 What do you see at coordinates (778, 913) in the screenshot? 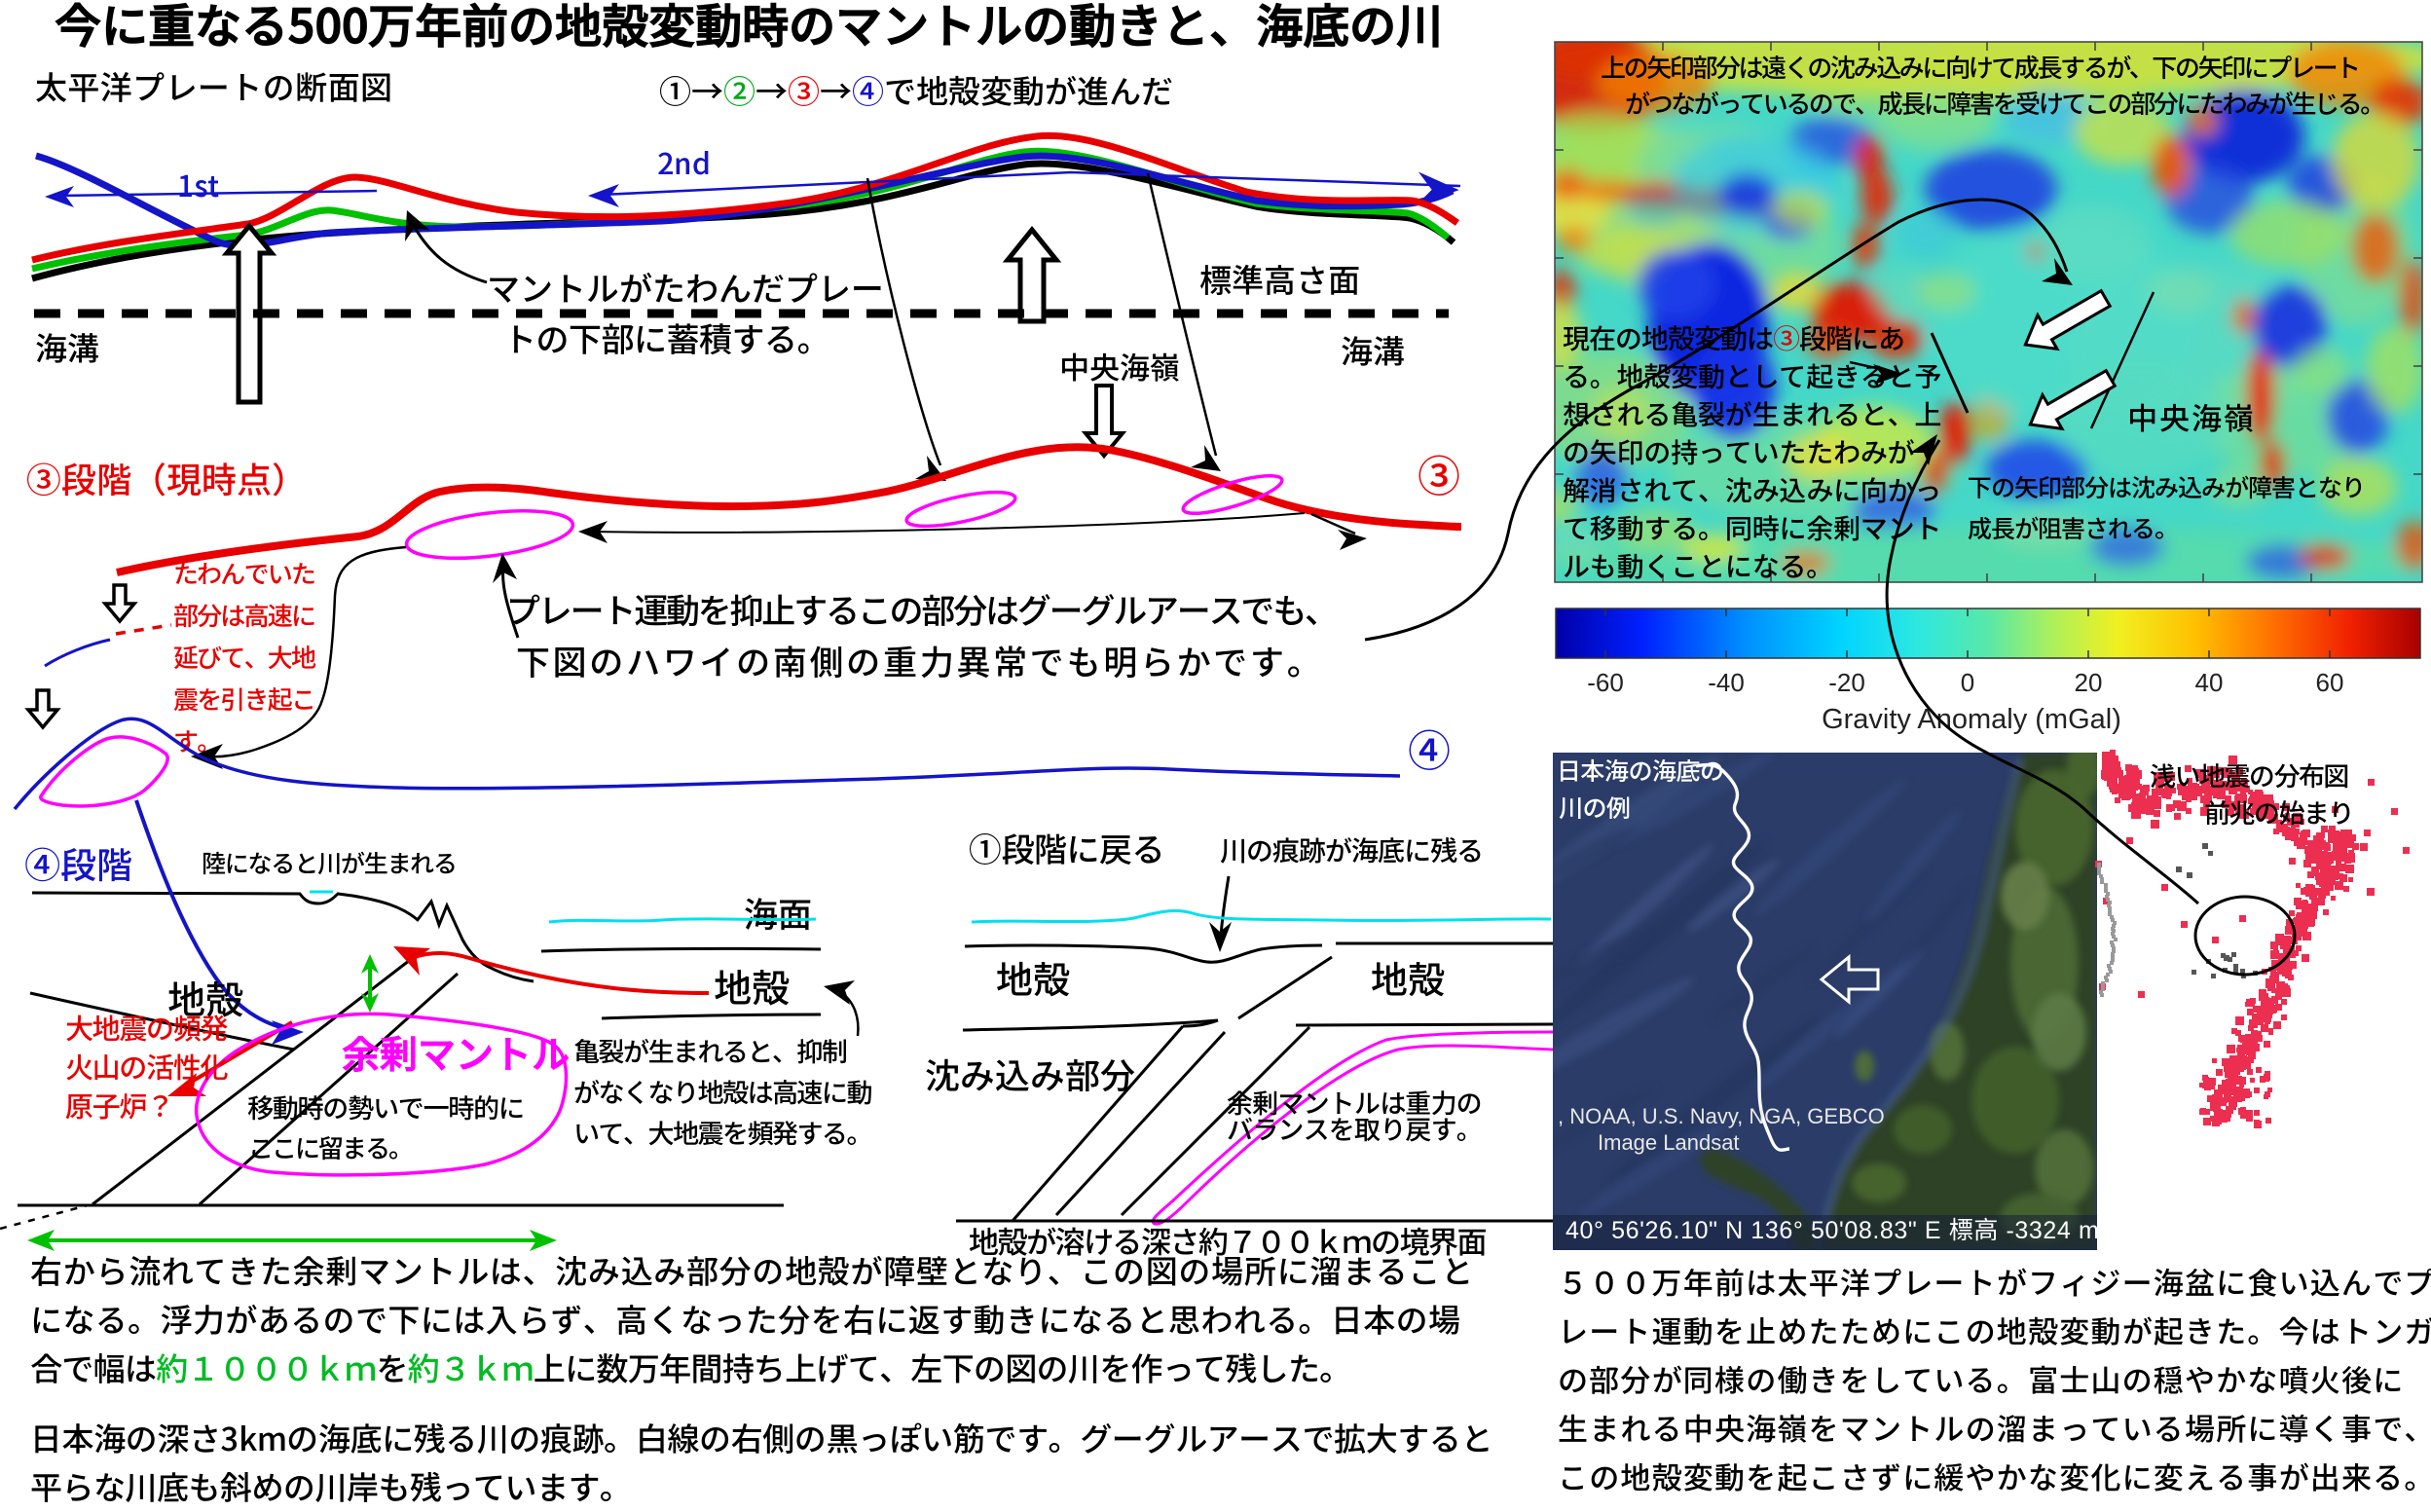
I see `svg-text: 海面` at bounding box center [778, 913].